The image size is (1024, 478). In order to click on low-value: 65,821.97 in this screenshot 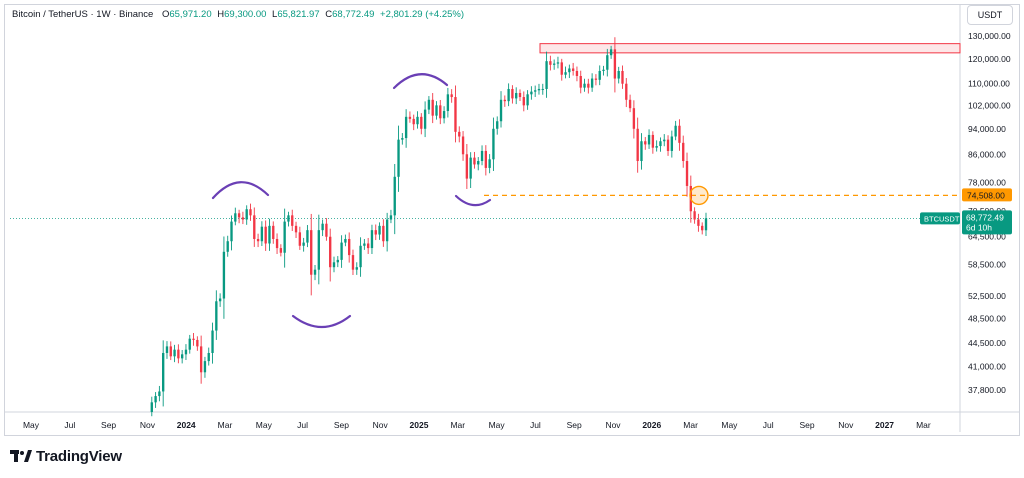, I will do `click(298, 14)`.